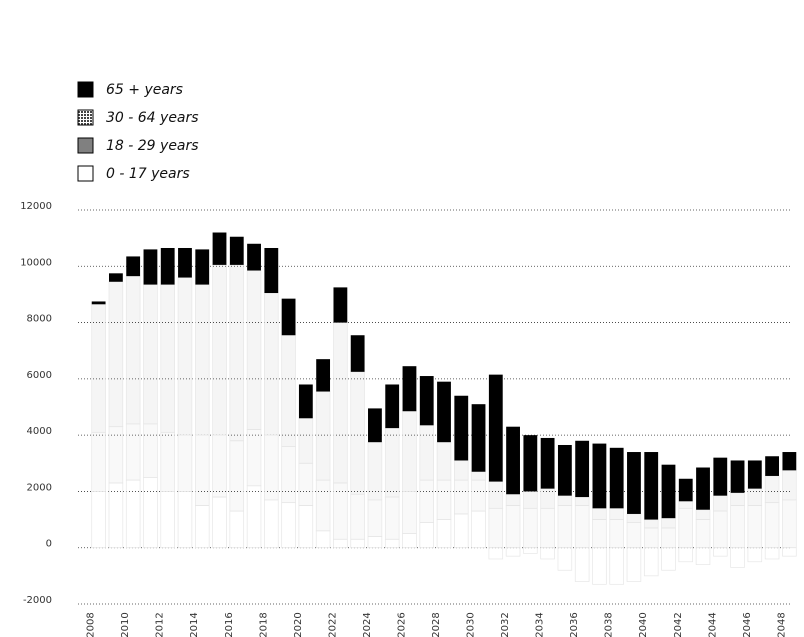 The image size is (804, 637). What do you see at coordinates (643, 624) in the screenshot?
I see `x-tick-label: 2040` at bounding box center [643, 624].